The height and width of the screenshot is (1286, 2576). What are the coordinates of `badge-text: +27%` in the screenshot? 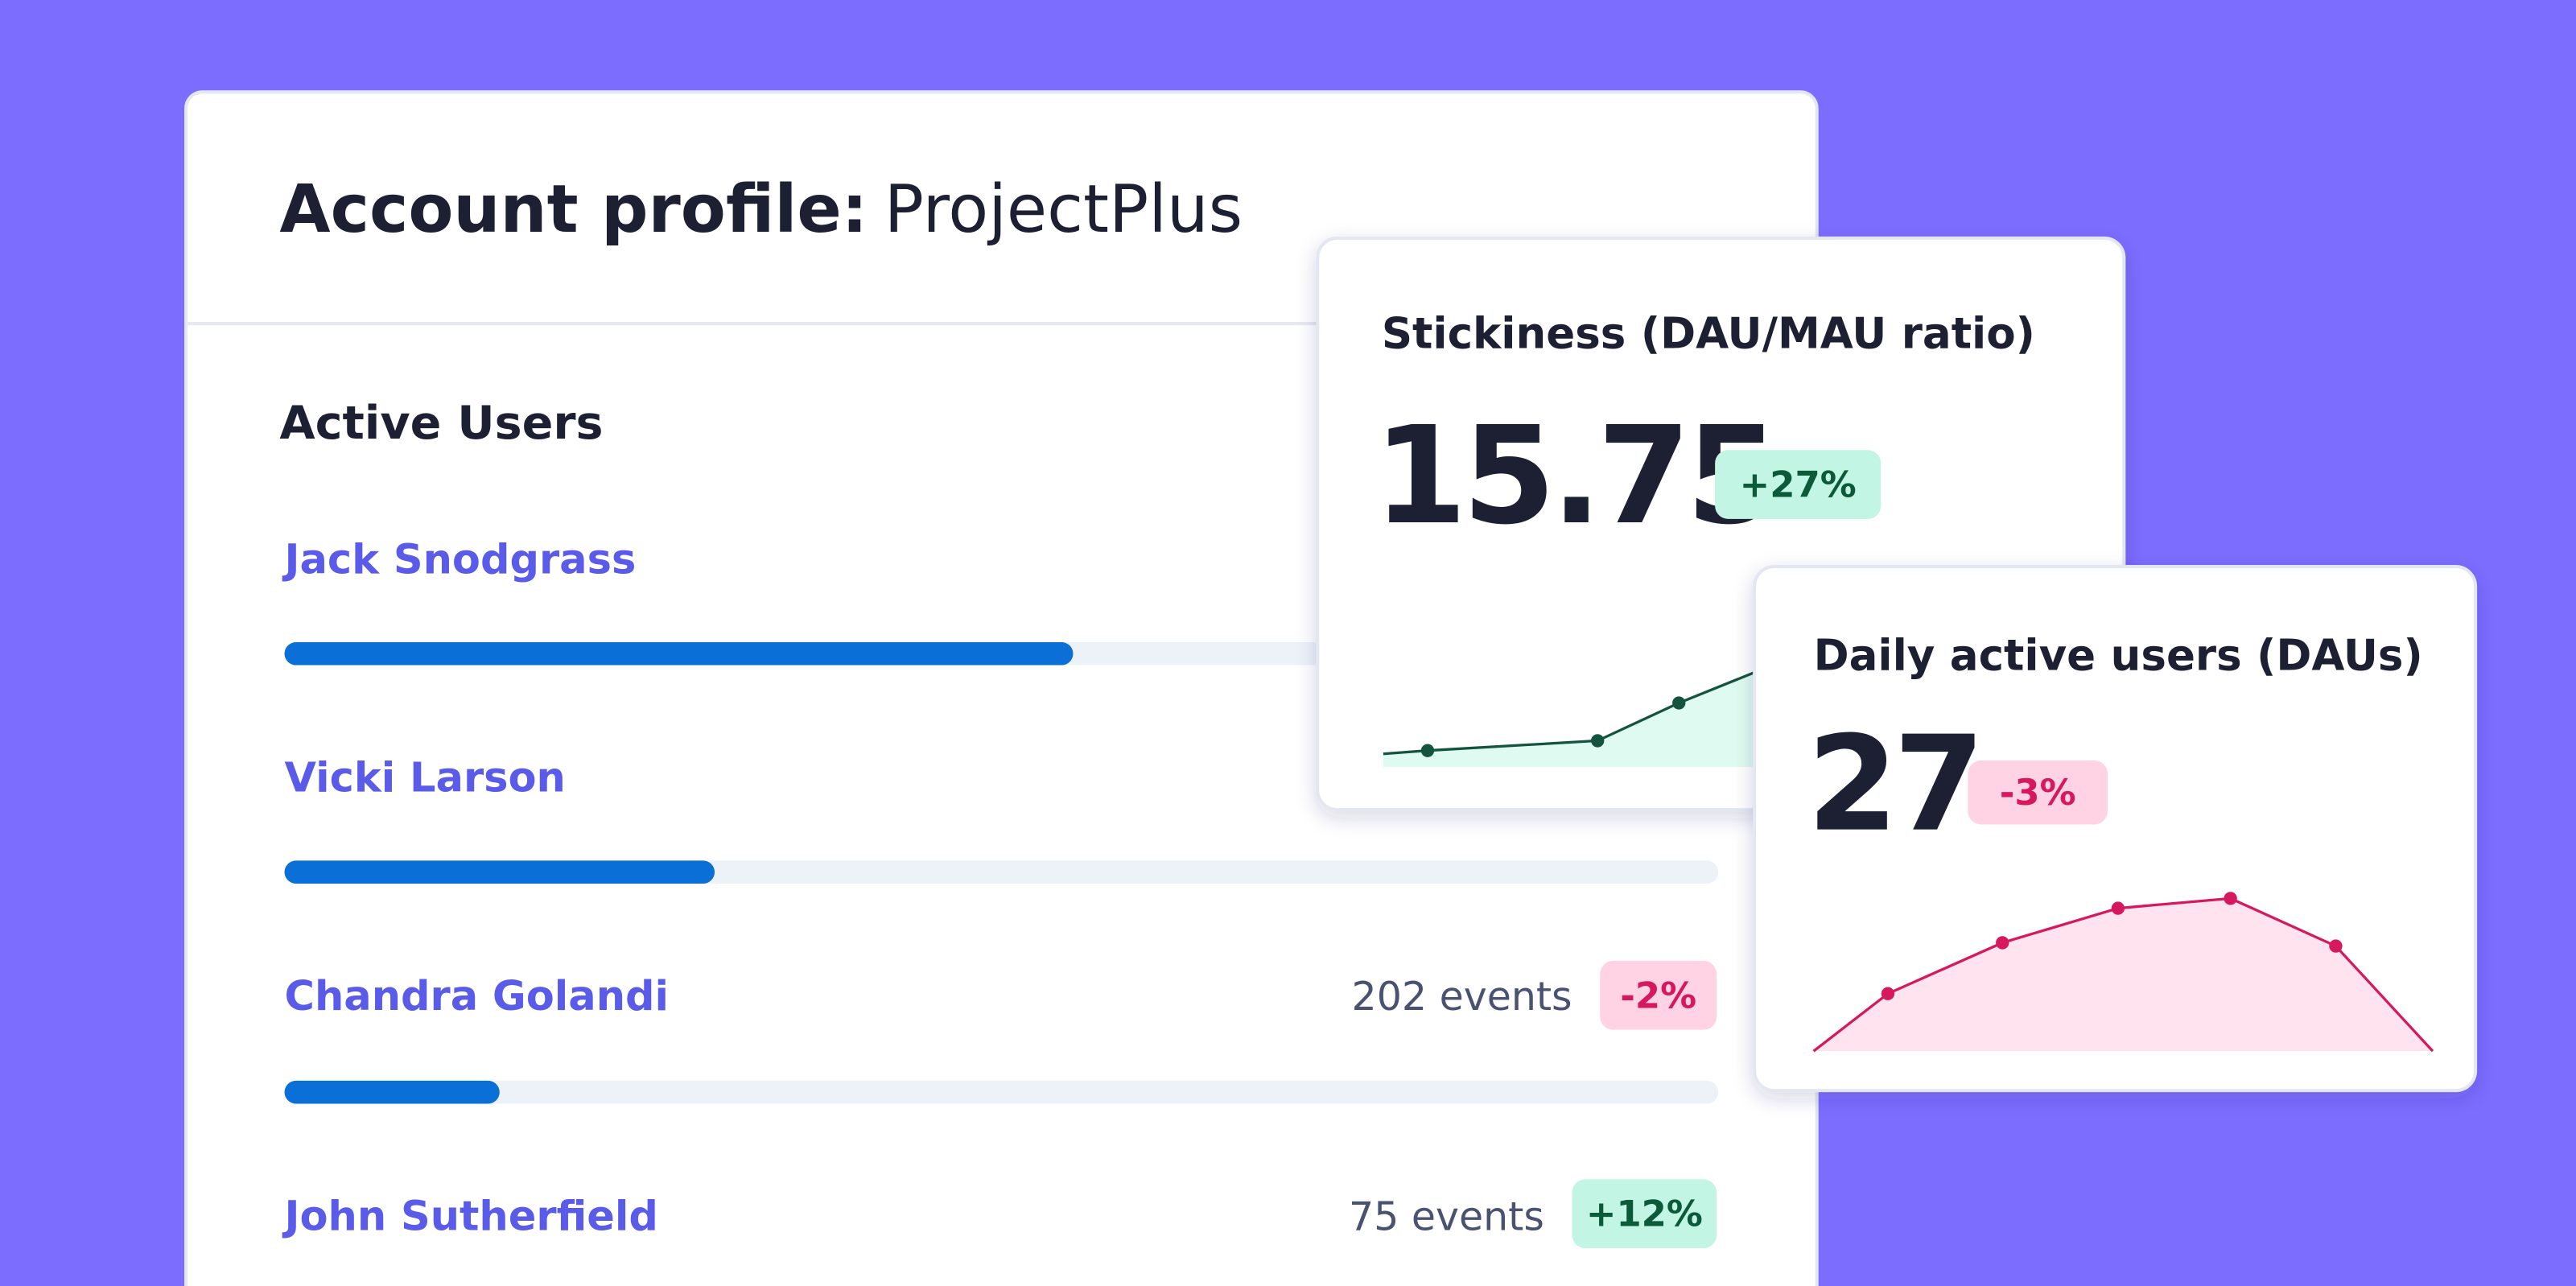 It's located at (1798, 485).